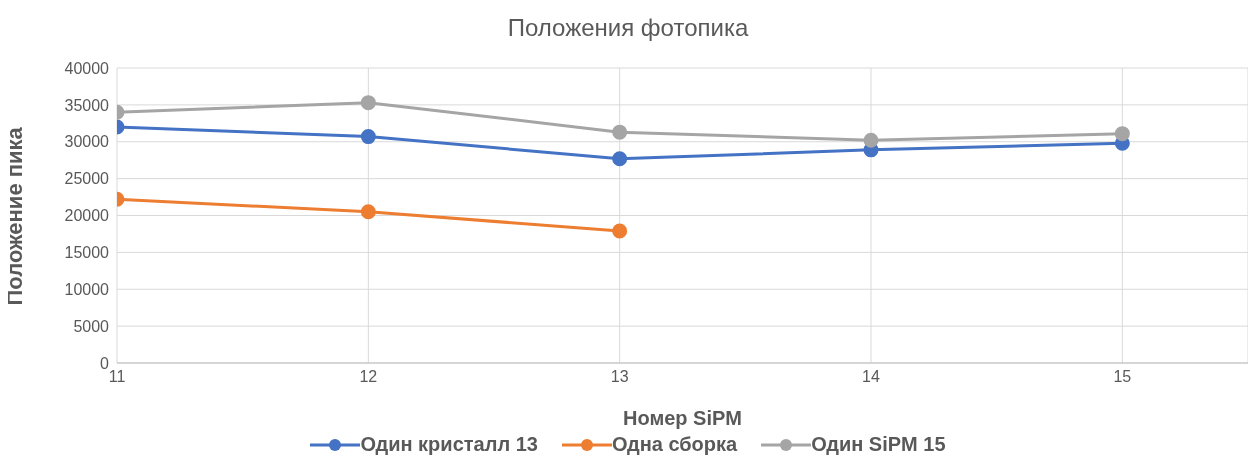  What do you see at coordinates (87, 289) in the screenshot?
I see `y-tick-label: 10000` at bounding box center [87, 289].